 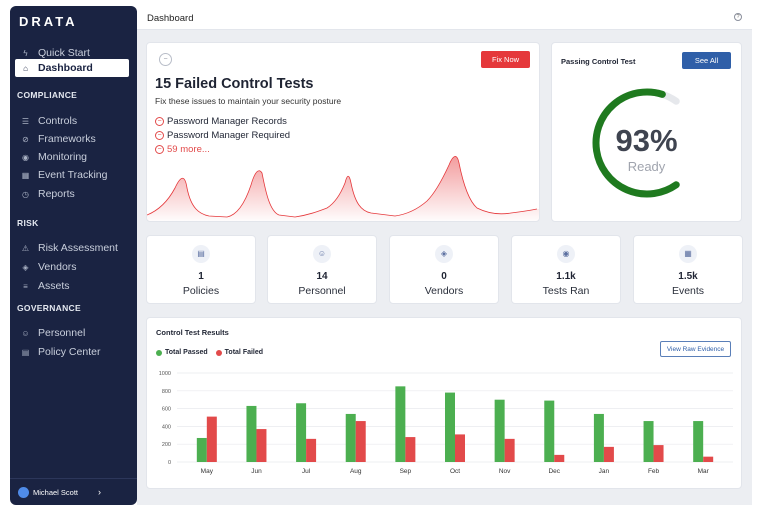 I want to click on bar-total-failed-jan, so click(x=608, y=454).